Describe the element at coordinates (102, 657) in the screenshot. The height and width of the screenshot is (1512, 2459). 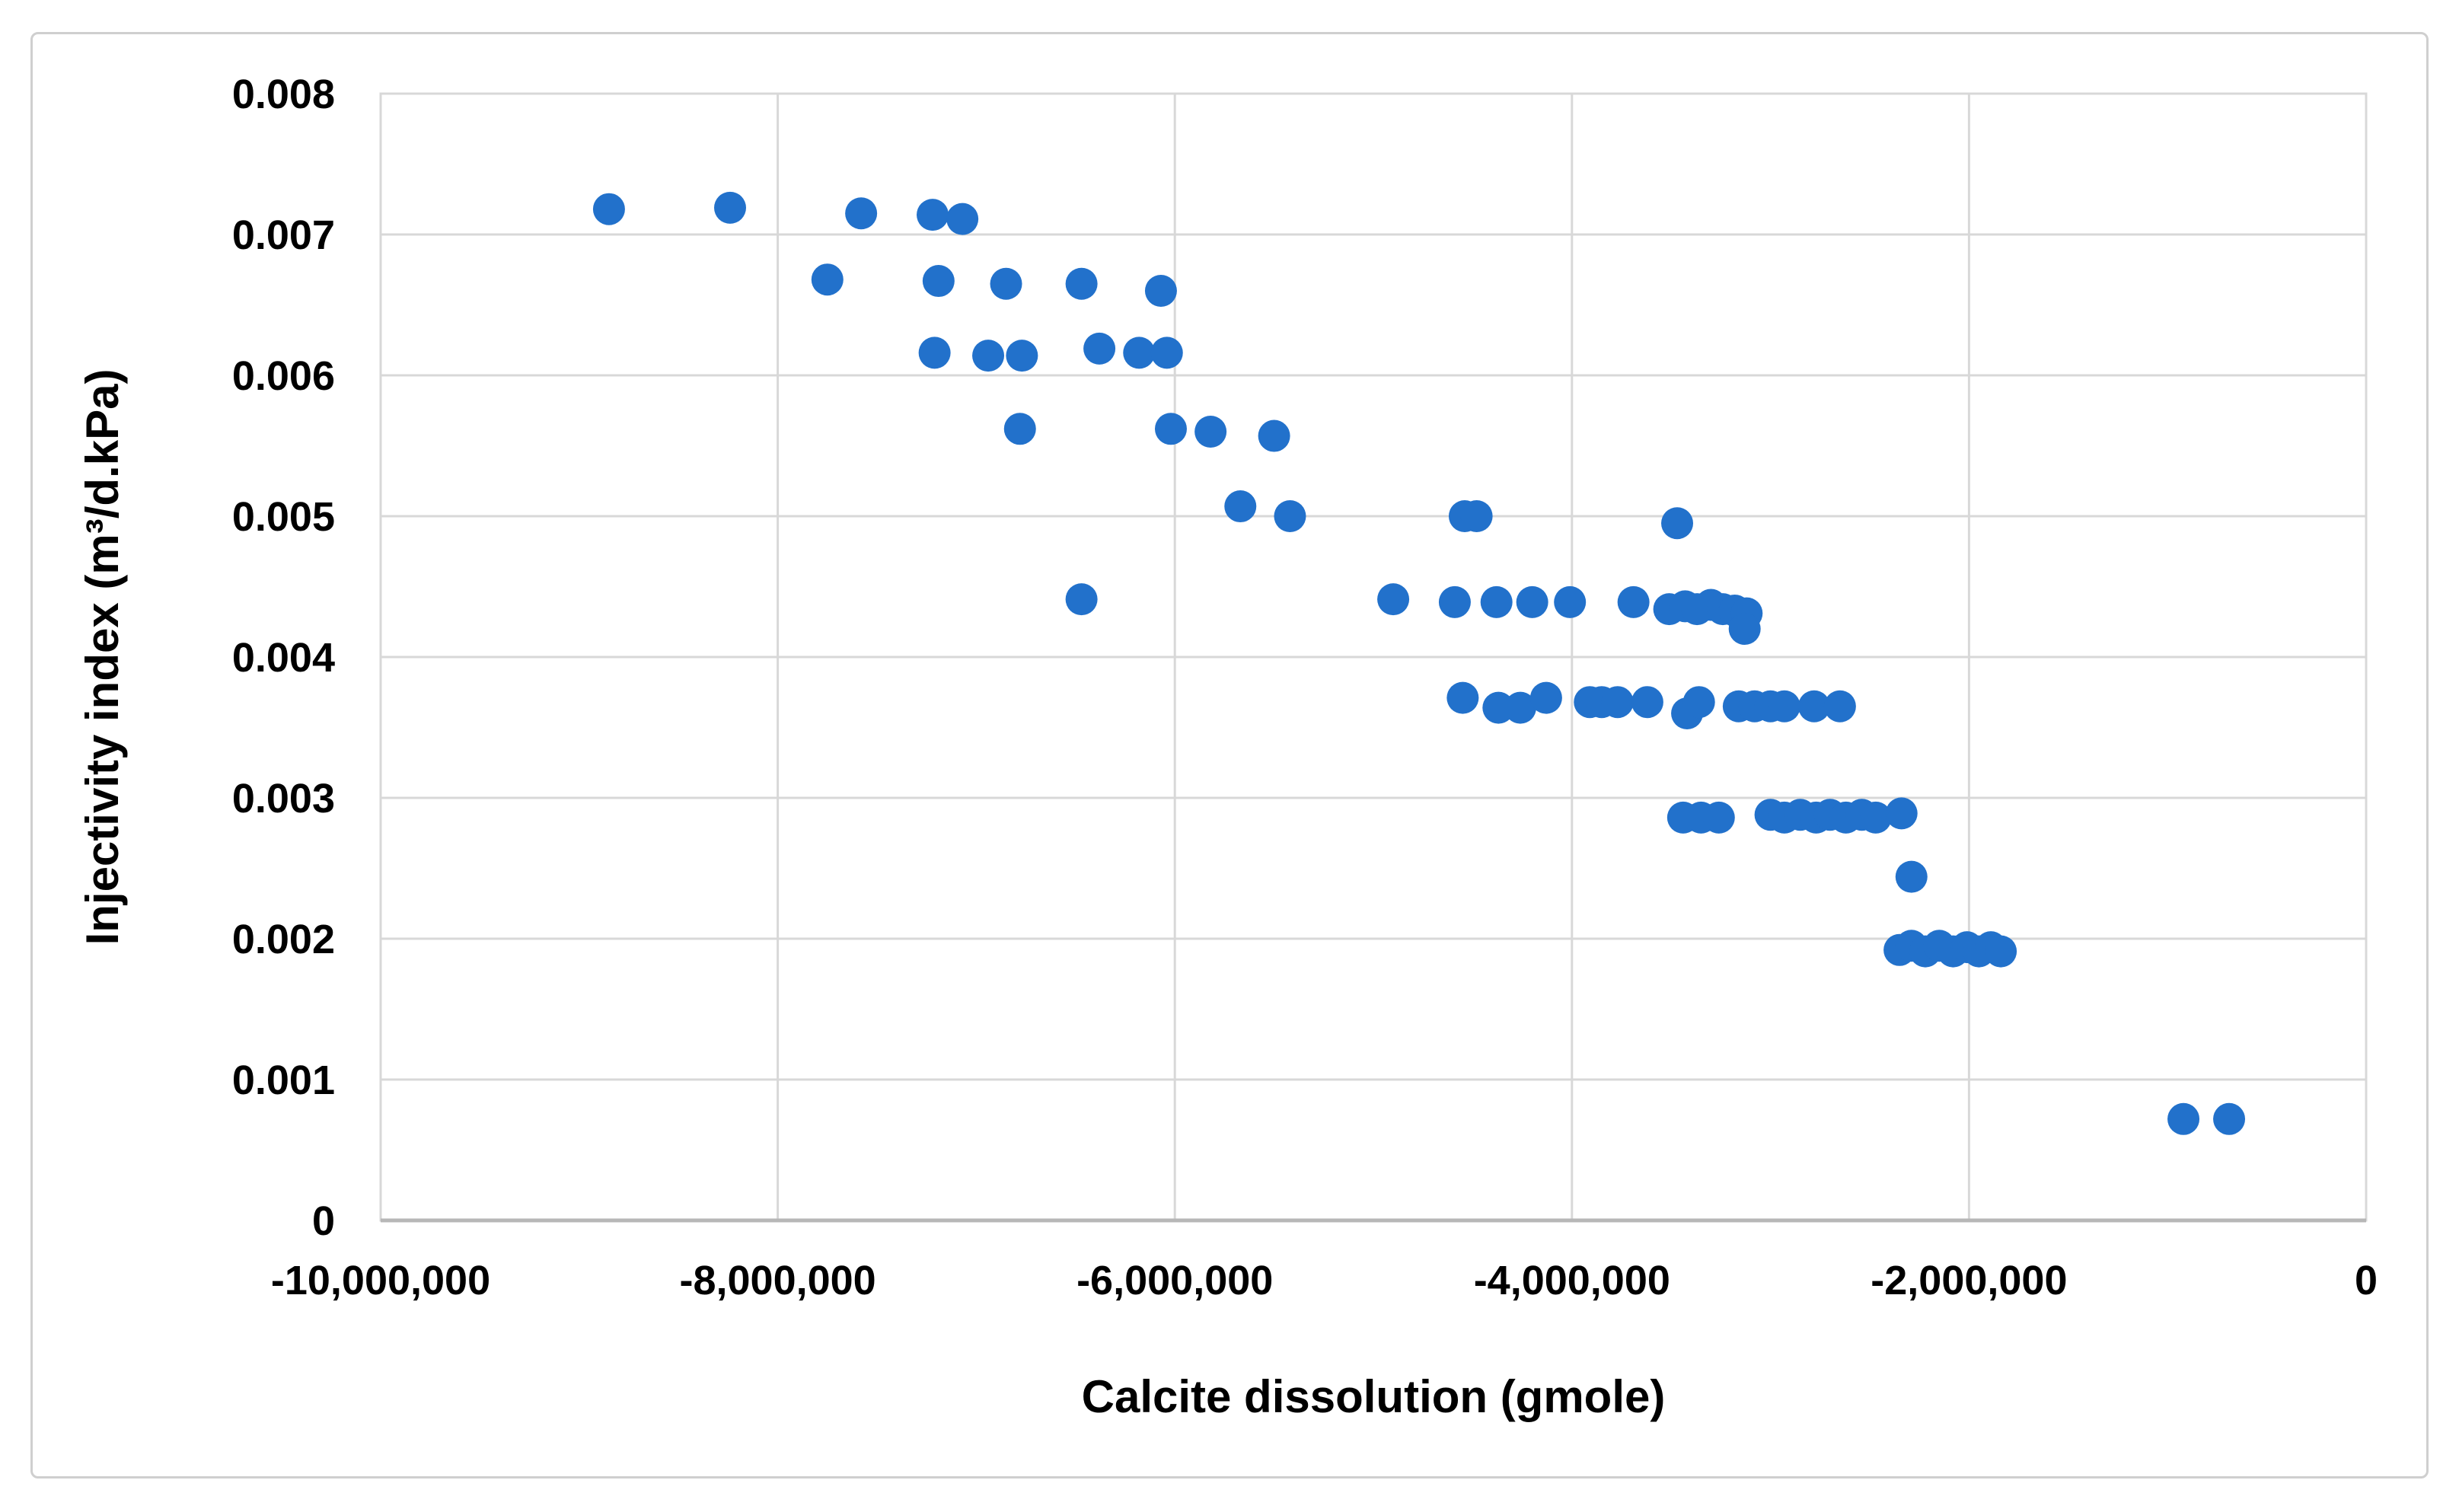
I see `y-axis-title: Injectivity index (m³/d.kPa)` at that location.